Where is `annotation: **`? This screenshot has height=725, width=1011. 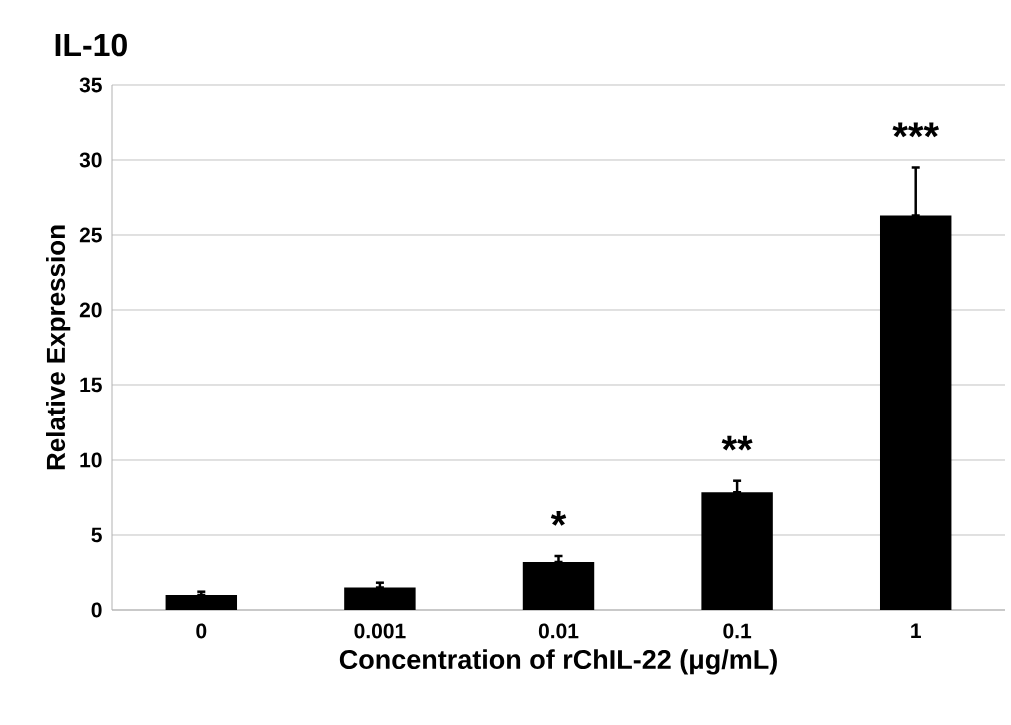 annotation: ** is located at coordinates (737, 443).